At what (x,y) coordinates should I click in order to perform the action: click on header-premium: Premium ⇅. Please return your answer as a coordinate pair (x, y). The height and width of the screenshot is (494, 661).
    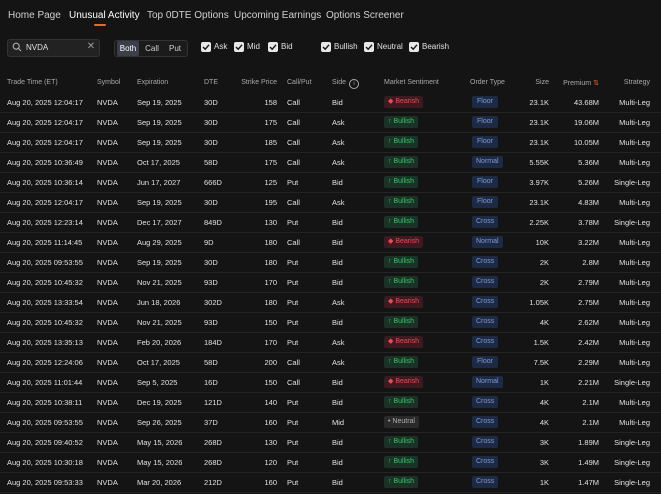
    Looking at the image, I should click on (579, 83).